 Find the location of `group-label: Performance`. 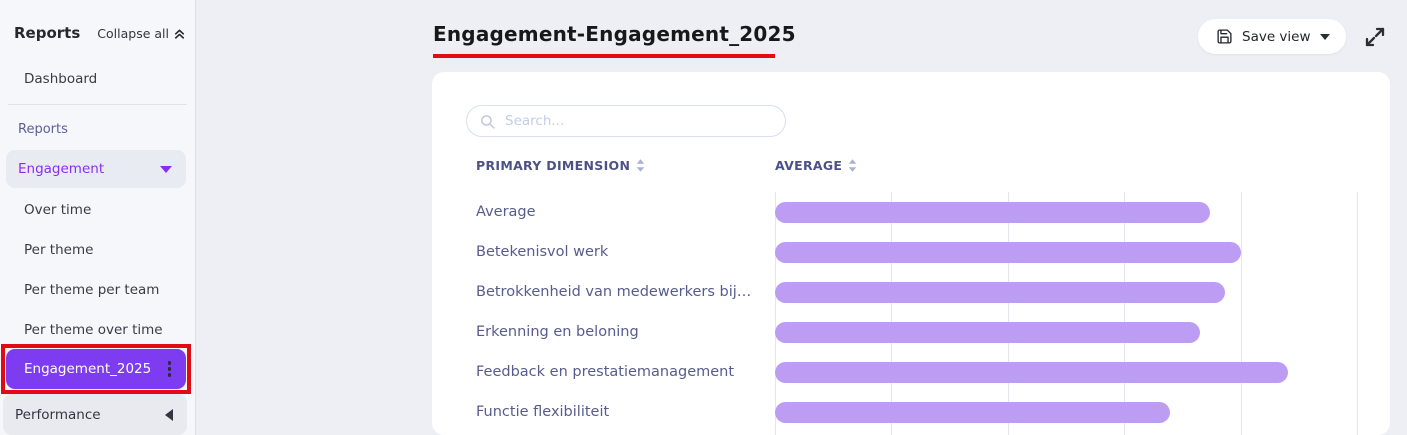

group-label: Performance is located at coordinates (58, 414).